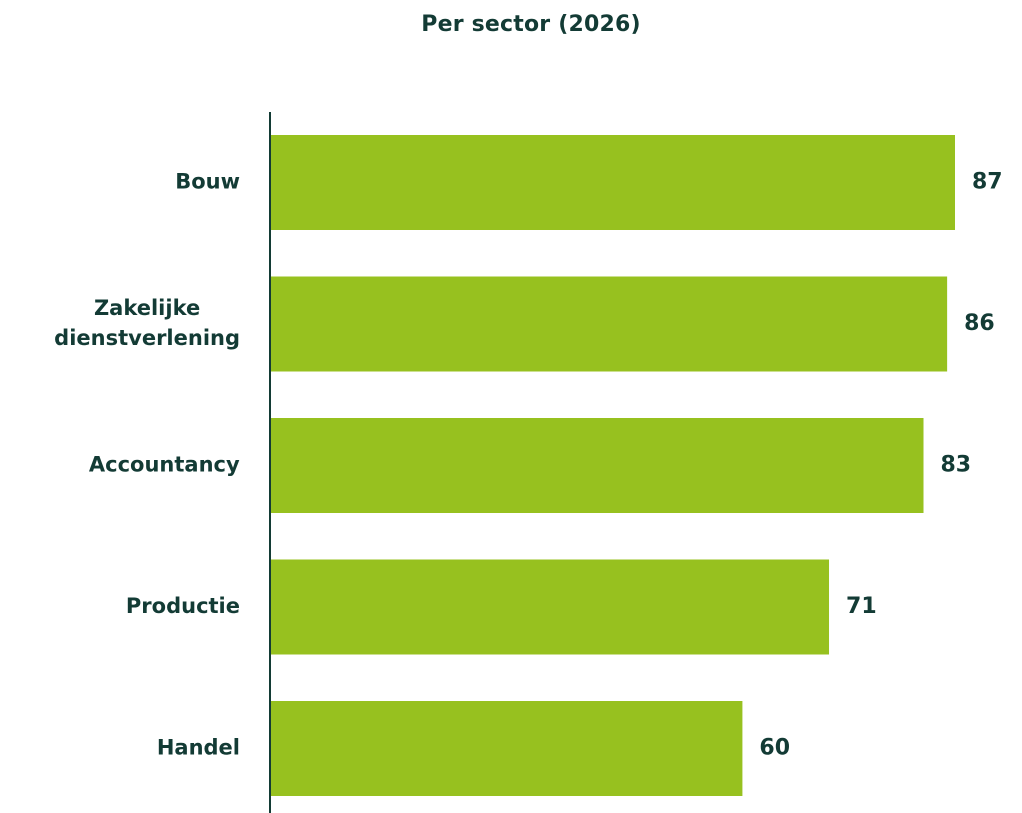  I want to click on category-label: Accountancy, so click(164, 465).